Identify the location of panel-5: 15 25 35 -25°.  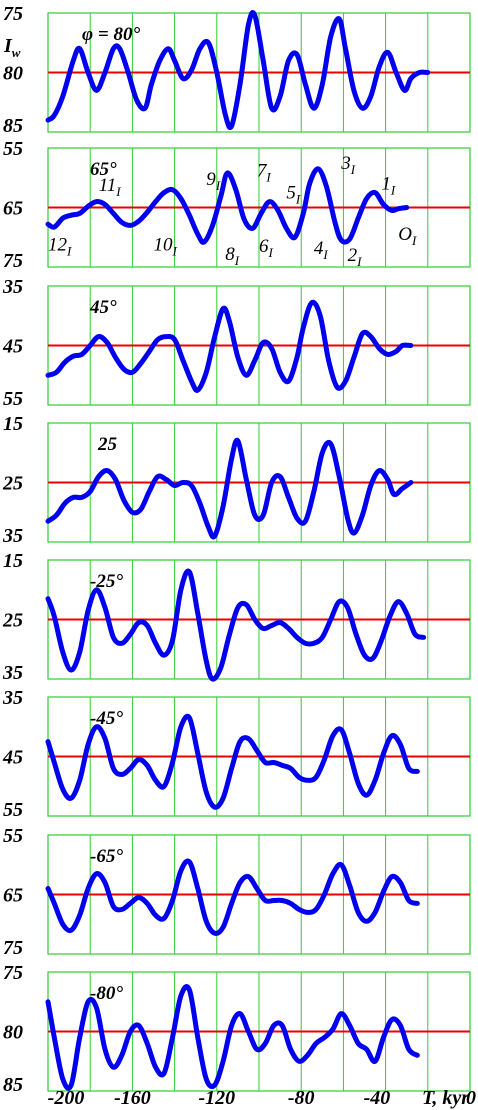
(236, 617).